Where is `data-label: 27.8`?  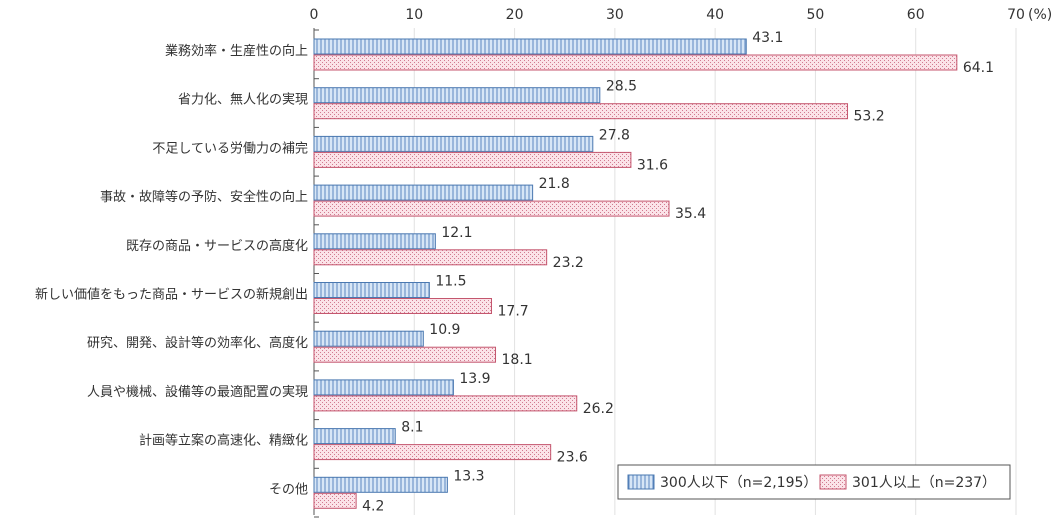 data-label: 27.8 is located at coordinates (614, 135).